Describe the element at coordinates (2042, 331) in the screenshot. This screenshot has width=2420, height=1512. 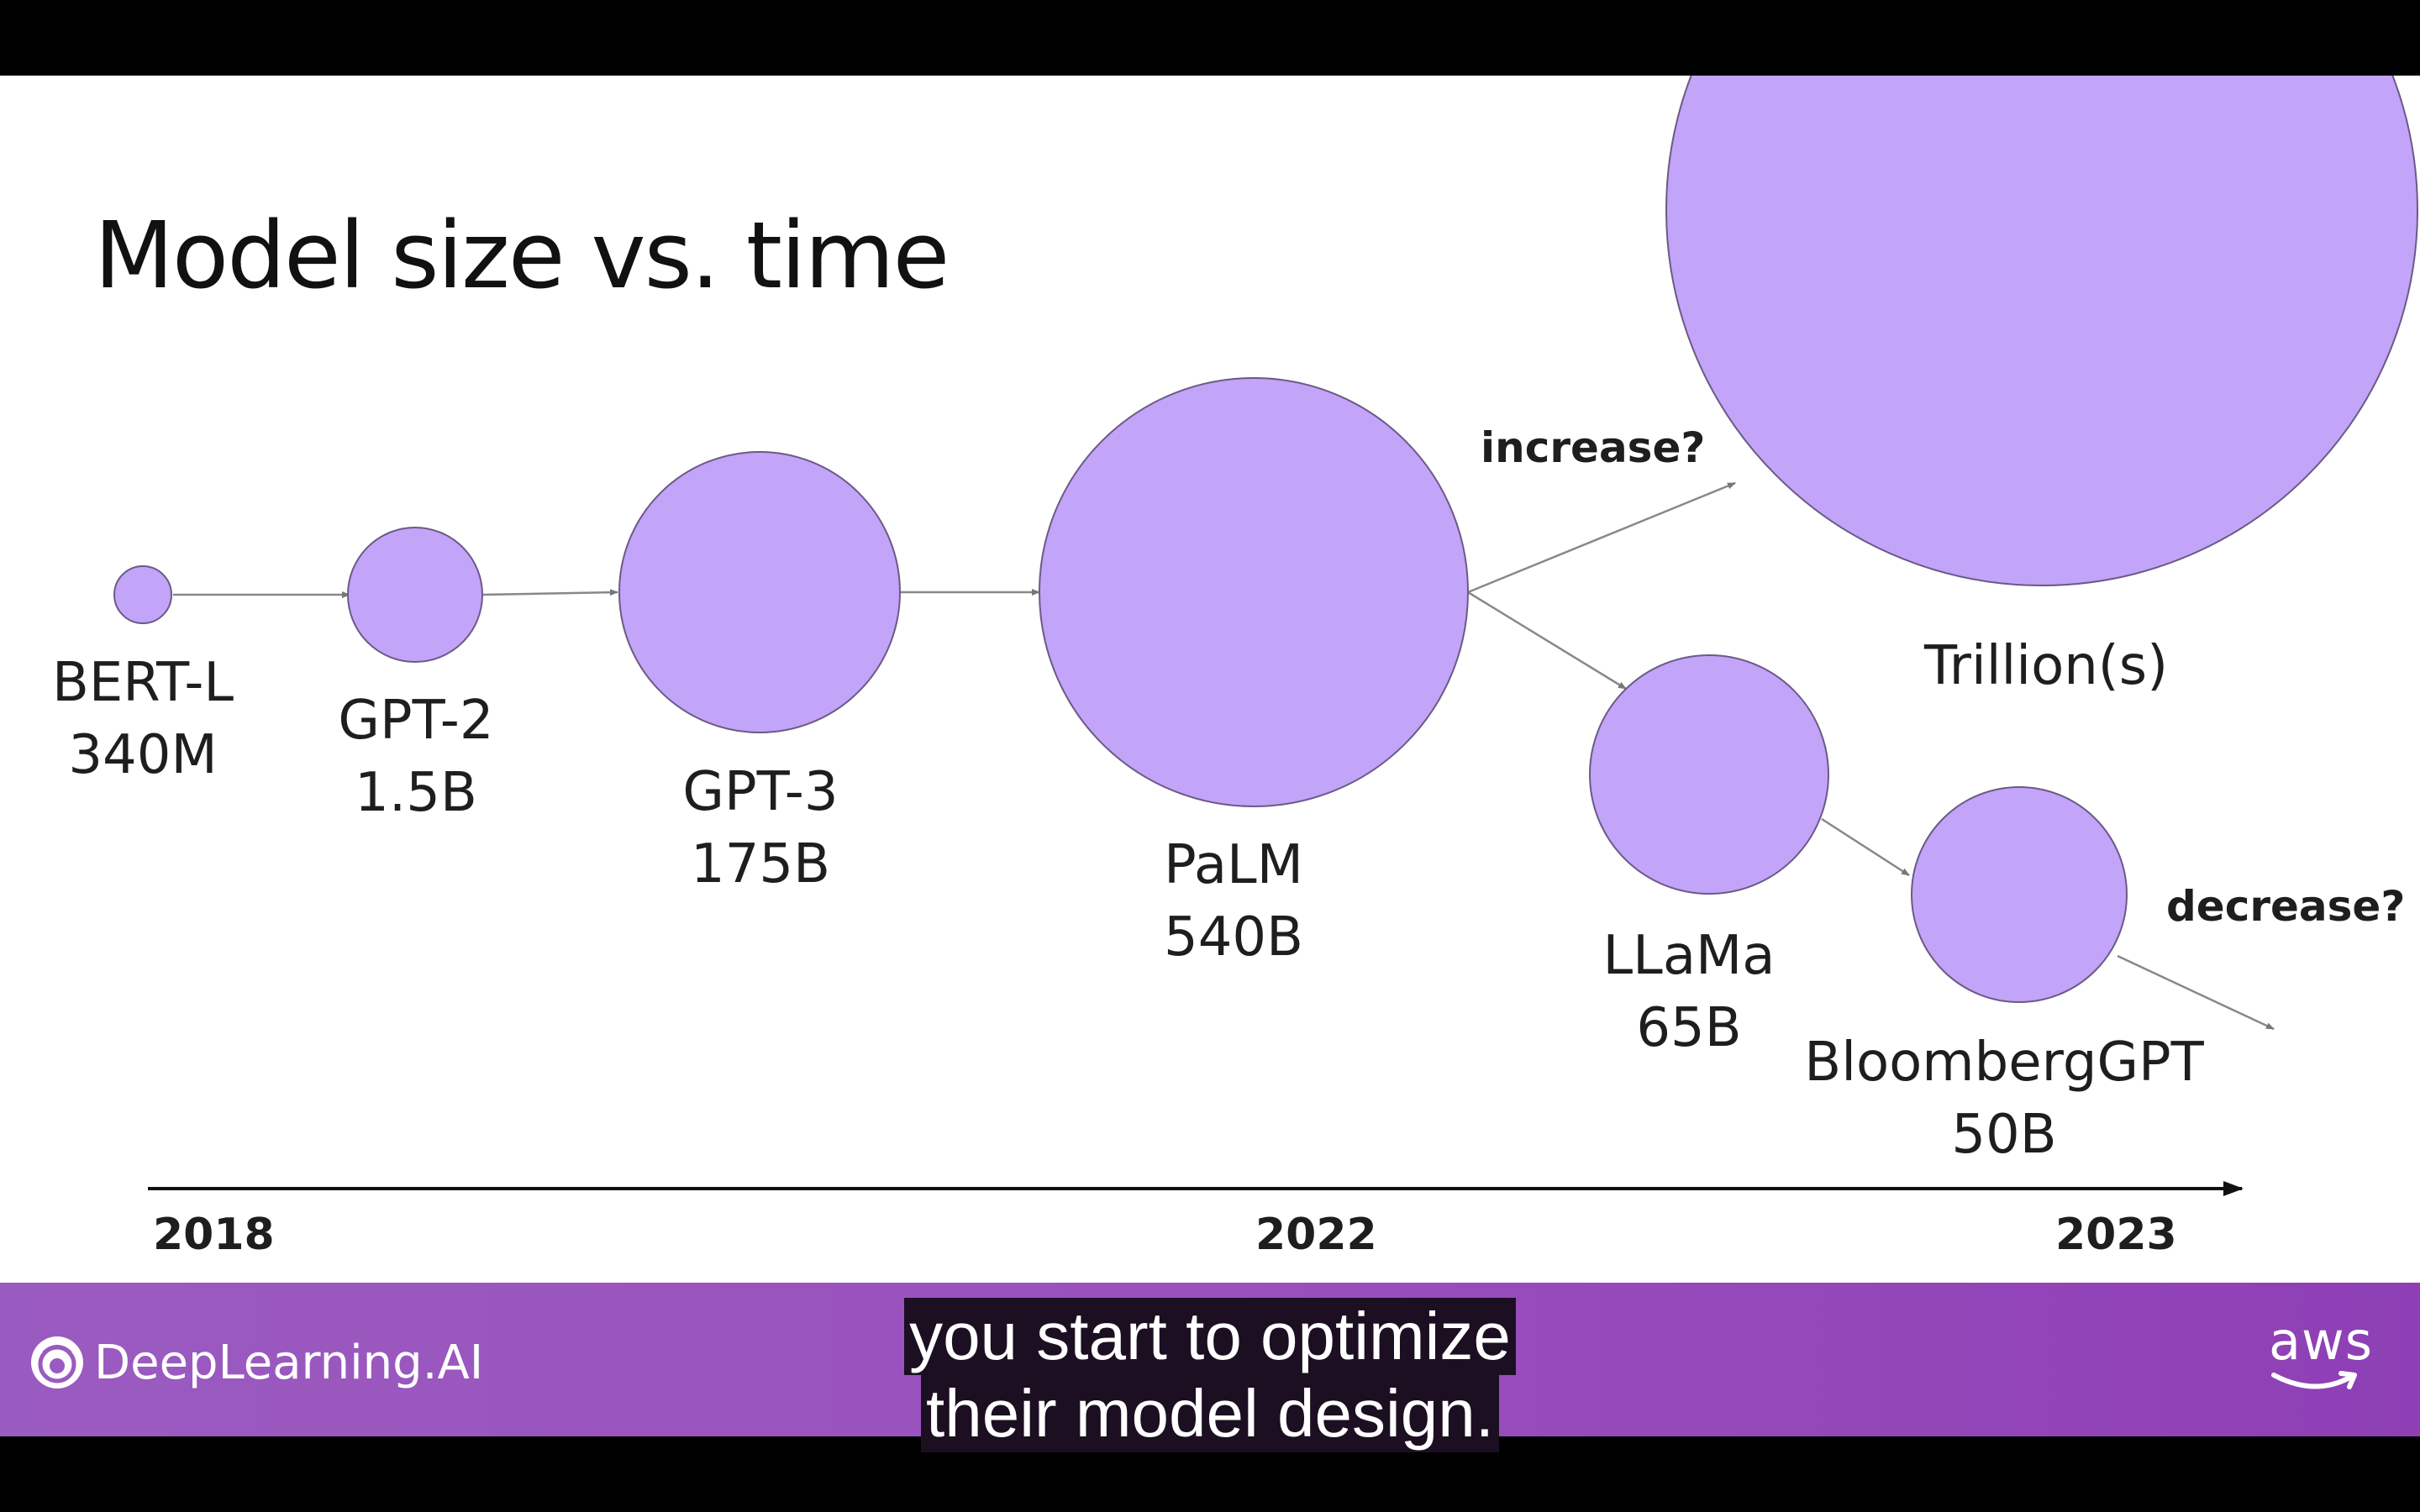
I see `bubble-trillions` at that location.